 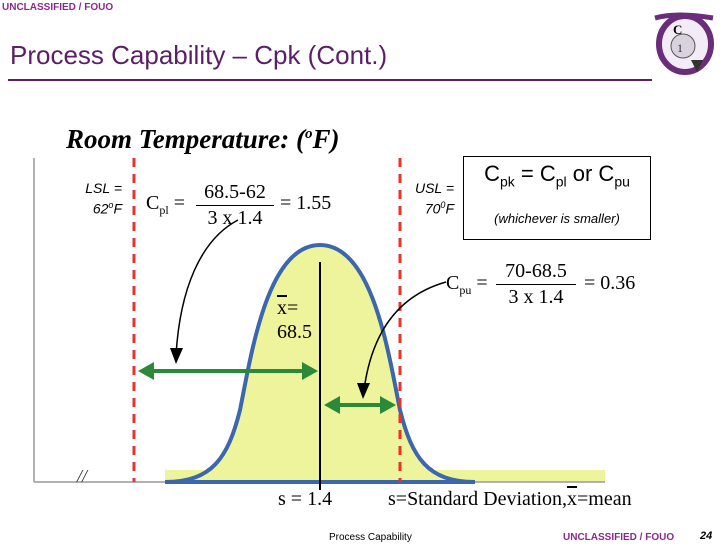 What do you see at coordinates (619, 537) in the screenshot?
I see `classification-bottom: UNCLASSIFIED / FOUO` at bounding box center [619, 537].